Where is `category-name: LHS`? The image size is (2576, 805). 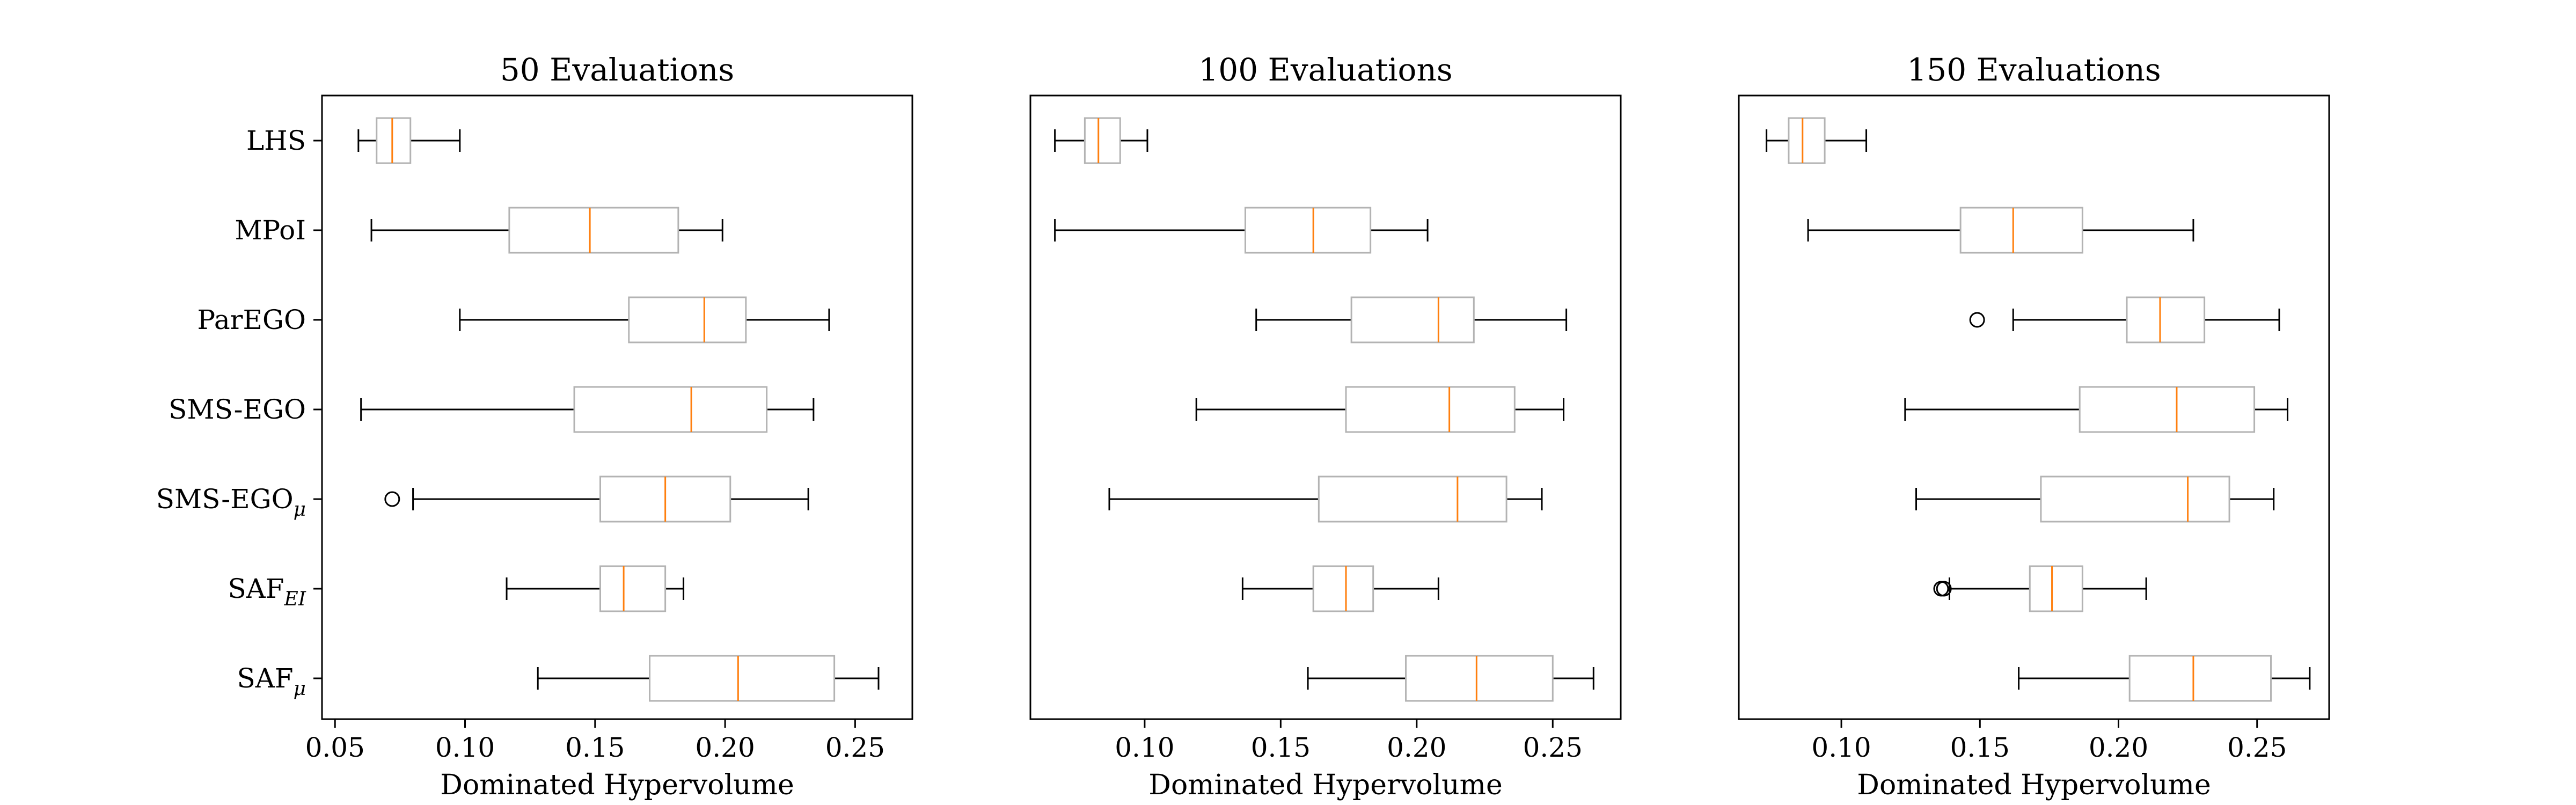
category-name: LHS is located at coordinates (276, 140).